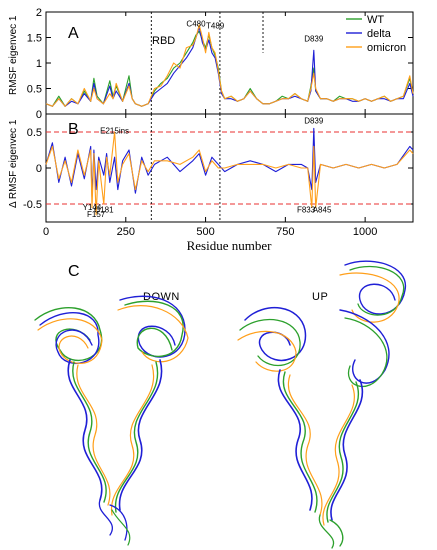  What do you see at coordinates (375, 20) in the screenshot?
I see `legend-label-wt: WT` at bounding box center [375, 20].